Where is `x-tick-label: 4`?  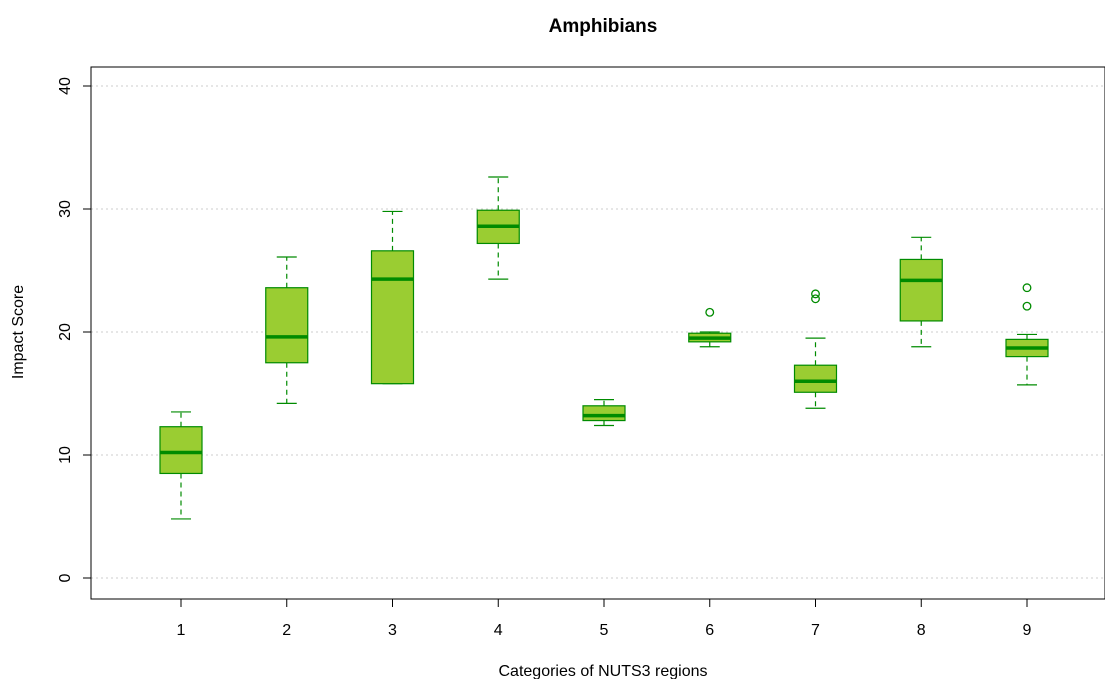 x-tick-label: 4 is located at coordinates (498, 630).